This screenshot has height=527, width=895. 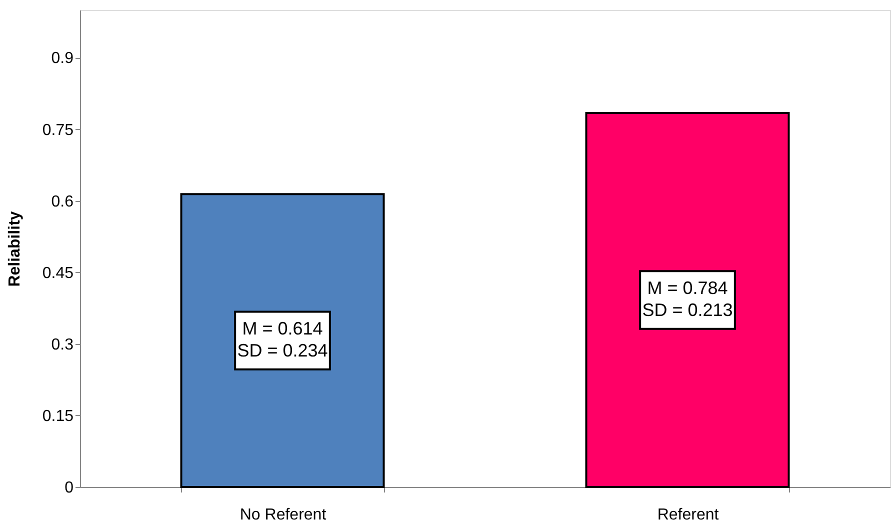 I want to click on y-tick-label: 0.3, so click(x=62, y=345).